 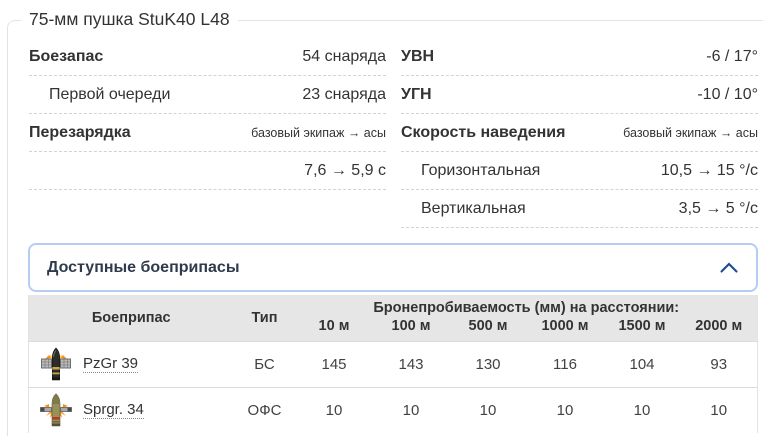 I want to click on ammo-table-row-sprgr34: Sprgr. 34 ОФС 10 10 10 10 10 10, so click(x=393, y=409).